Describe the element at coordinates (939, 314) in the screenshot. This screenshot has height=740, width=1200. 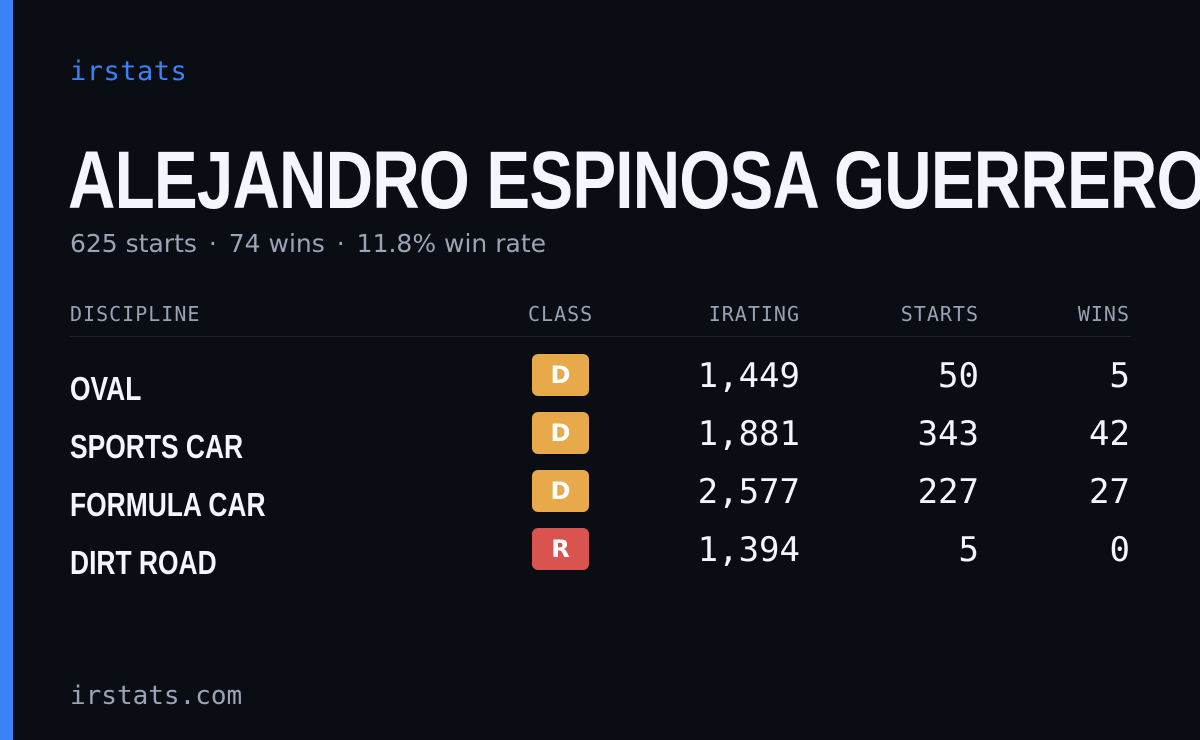
I see `column-header-starts: STARTS` at that location.